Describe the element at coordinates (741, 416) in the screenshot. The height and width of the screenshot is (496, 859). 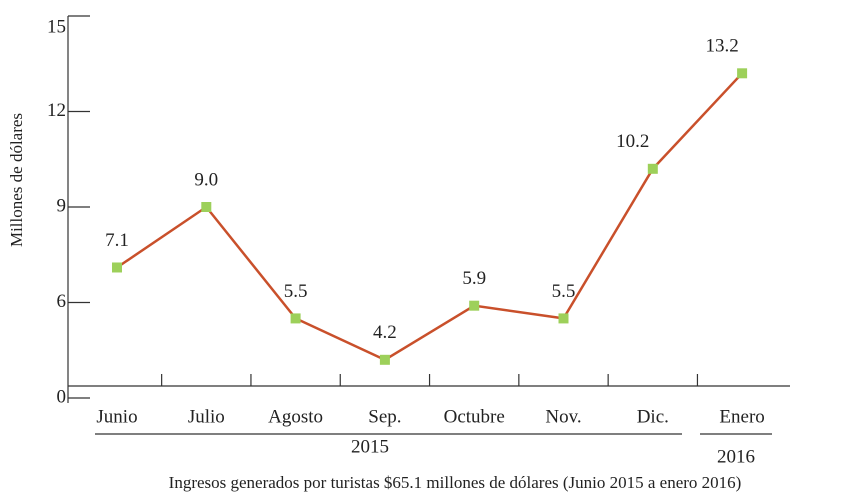
I see `x-tick-label: Enero` at that location.